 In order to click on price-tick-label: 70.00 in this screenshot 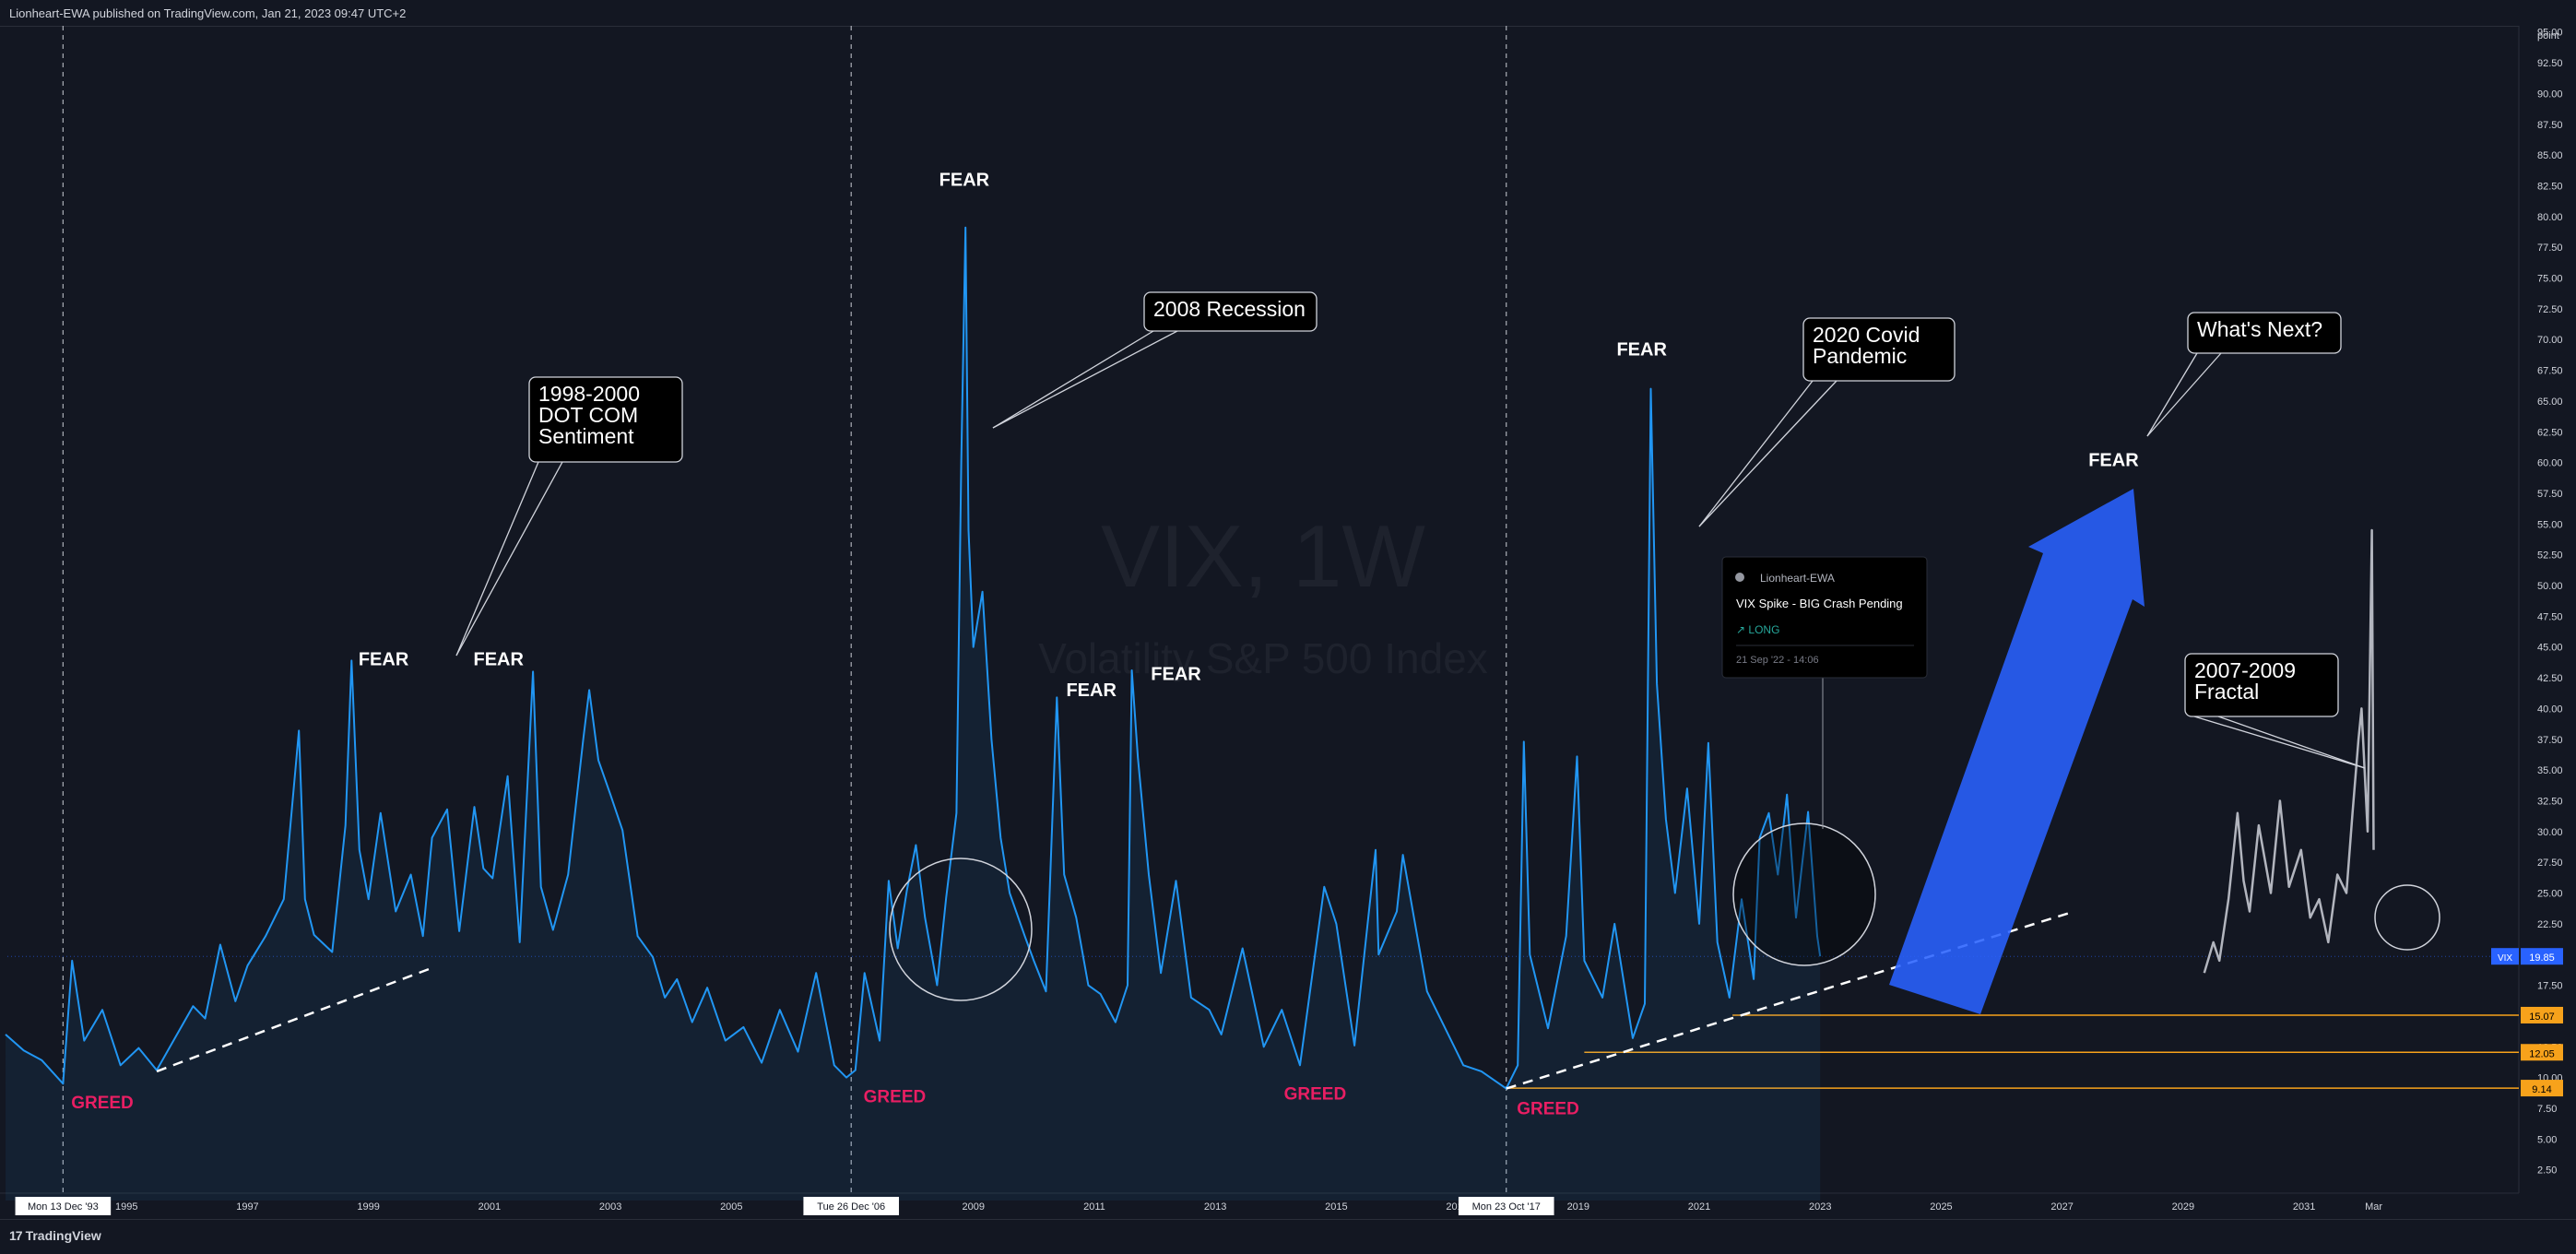, I will do `click(2550, 340)`.